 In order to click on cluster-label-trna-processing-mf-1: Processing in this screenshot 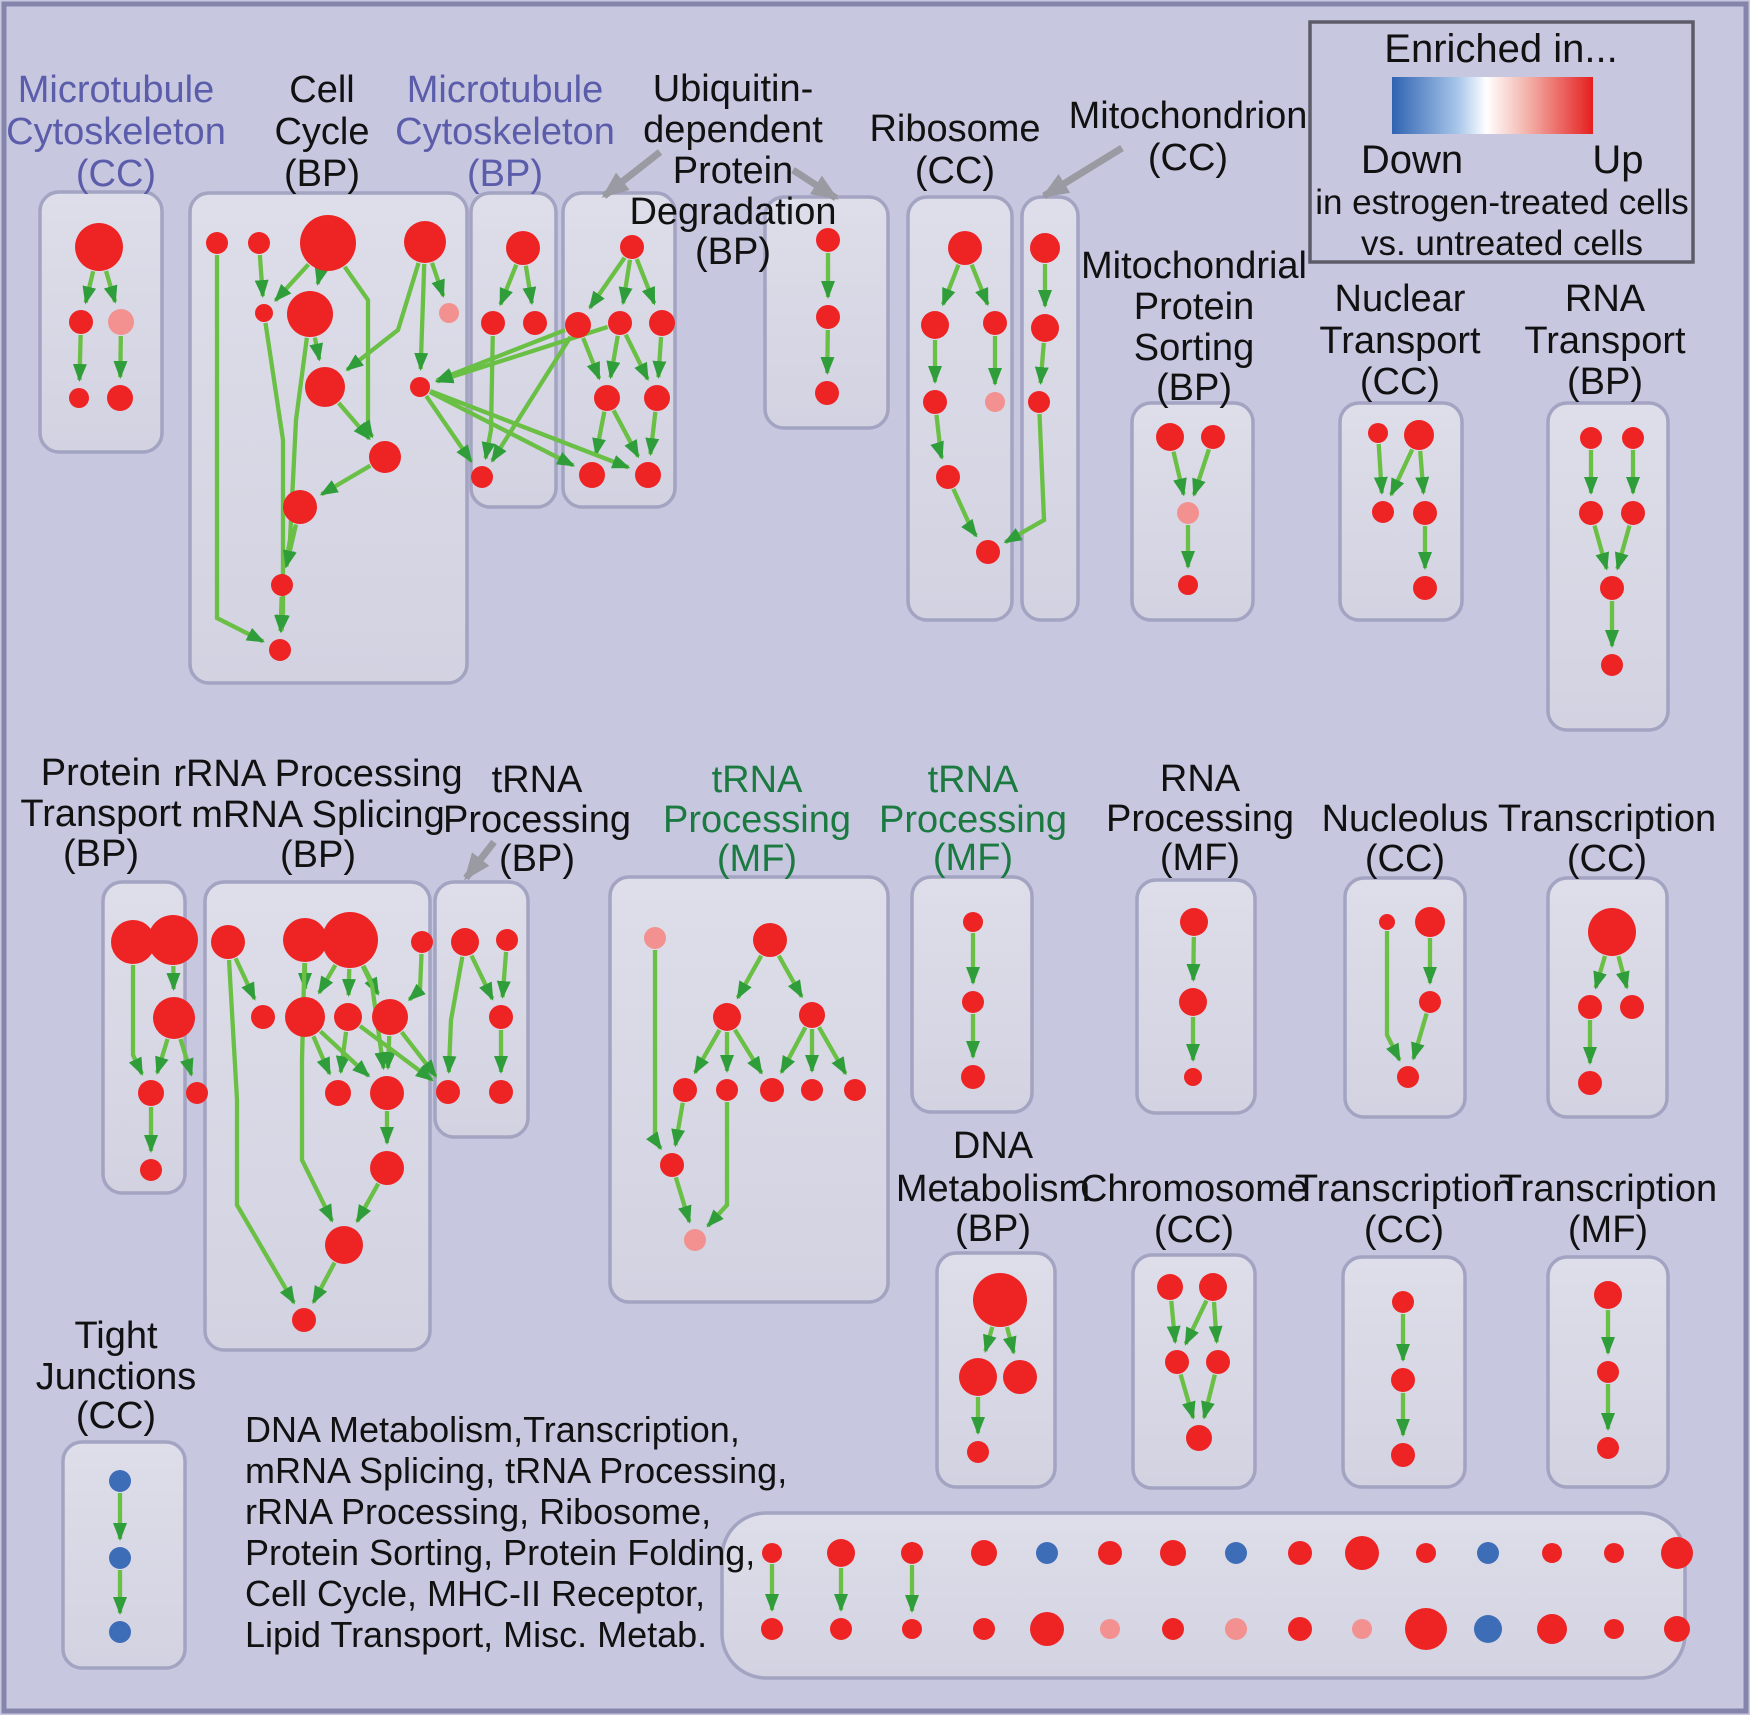, I will do `click(757, 820)`.